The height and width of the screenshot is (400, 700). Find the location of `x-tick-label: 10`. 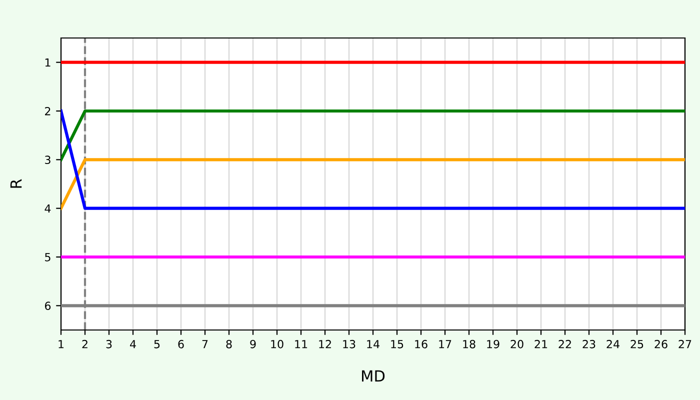

x-tick-label: 10 is located at coordinates (277, 344).